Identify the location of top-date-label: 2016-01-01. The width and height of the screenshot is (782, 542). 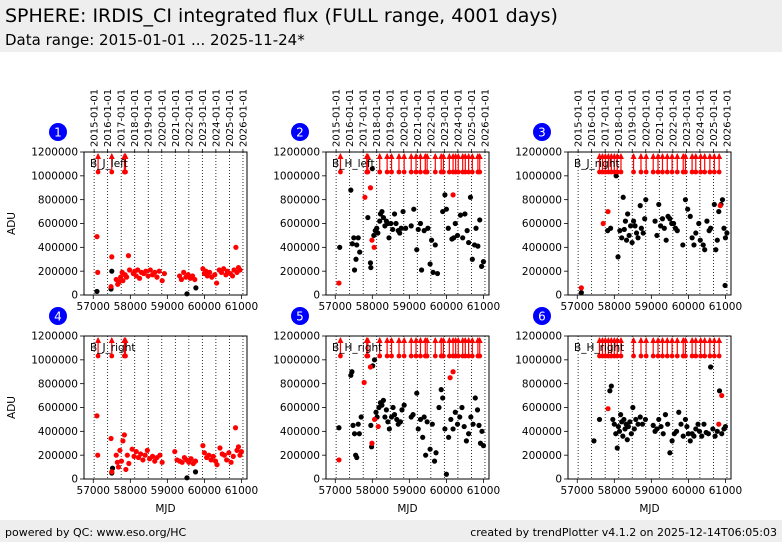
(350, 118).